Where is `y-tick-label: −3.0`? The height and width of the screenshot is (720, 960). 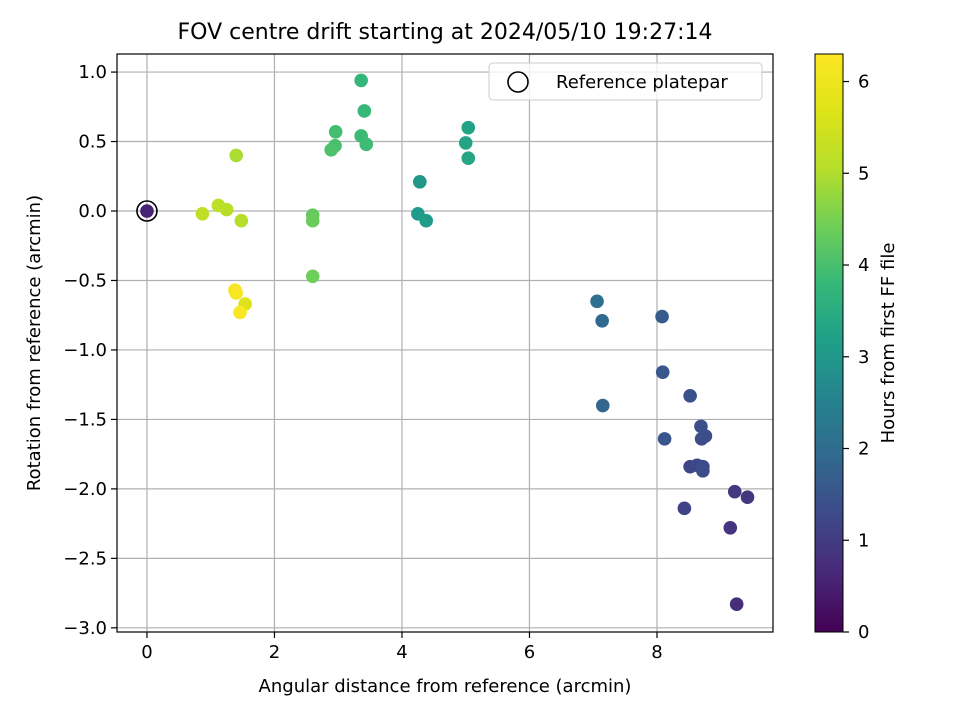
y-tick-label: −3.0 is located at coordinates (85, 628).